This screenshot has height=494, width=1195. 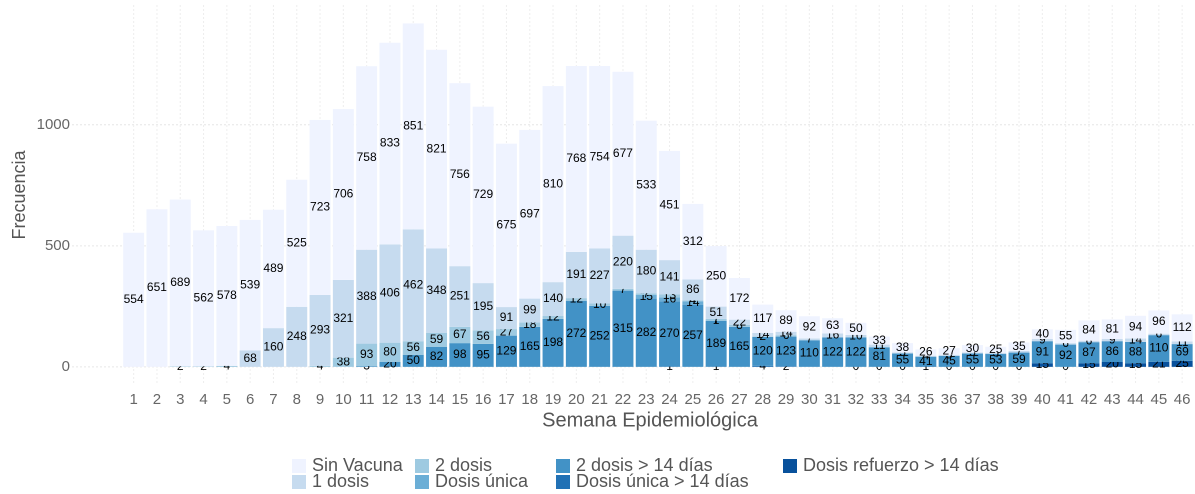 I want to click on data-label: 55, so click(x=1066, y=336).